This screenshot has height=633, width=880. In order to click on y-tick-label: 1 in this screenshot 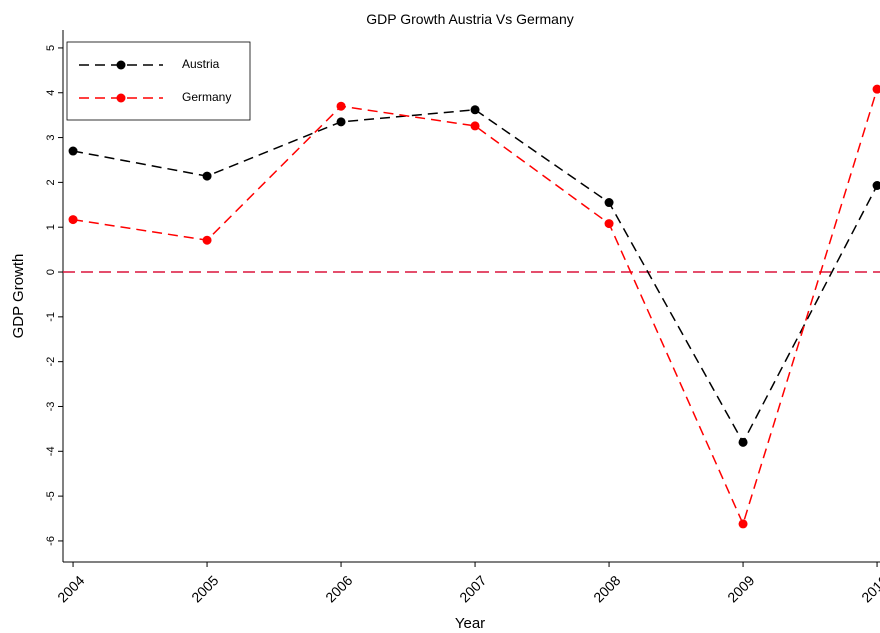, I will do `click(51, 227)`.